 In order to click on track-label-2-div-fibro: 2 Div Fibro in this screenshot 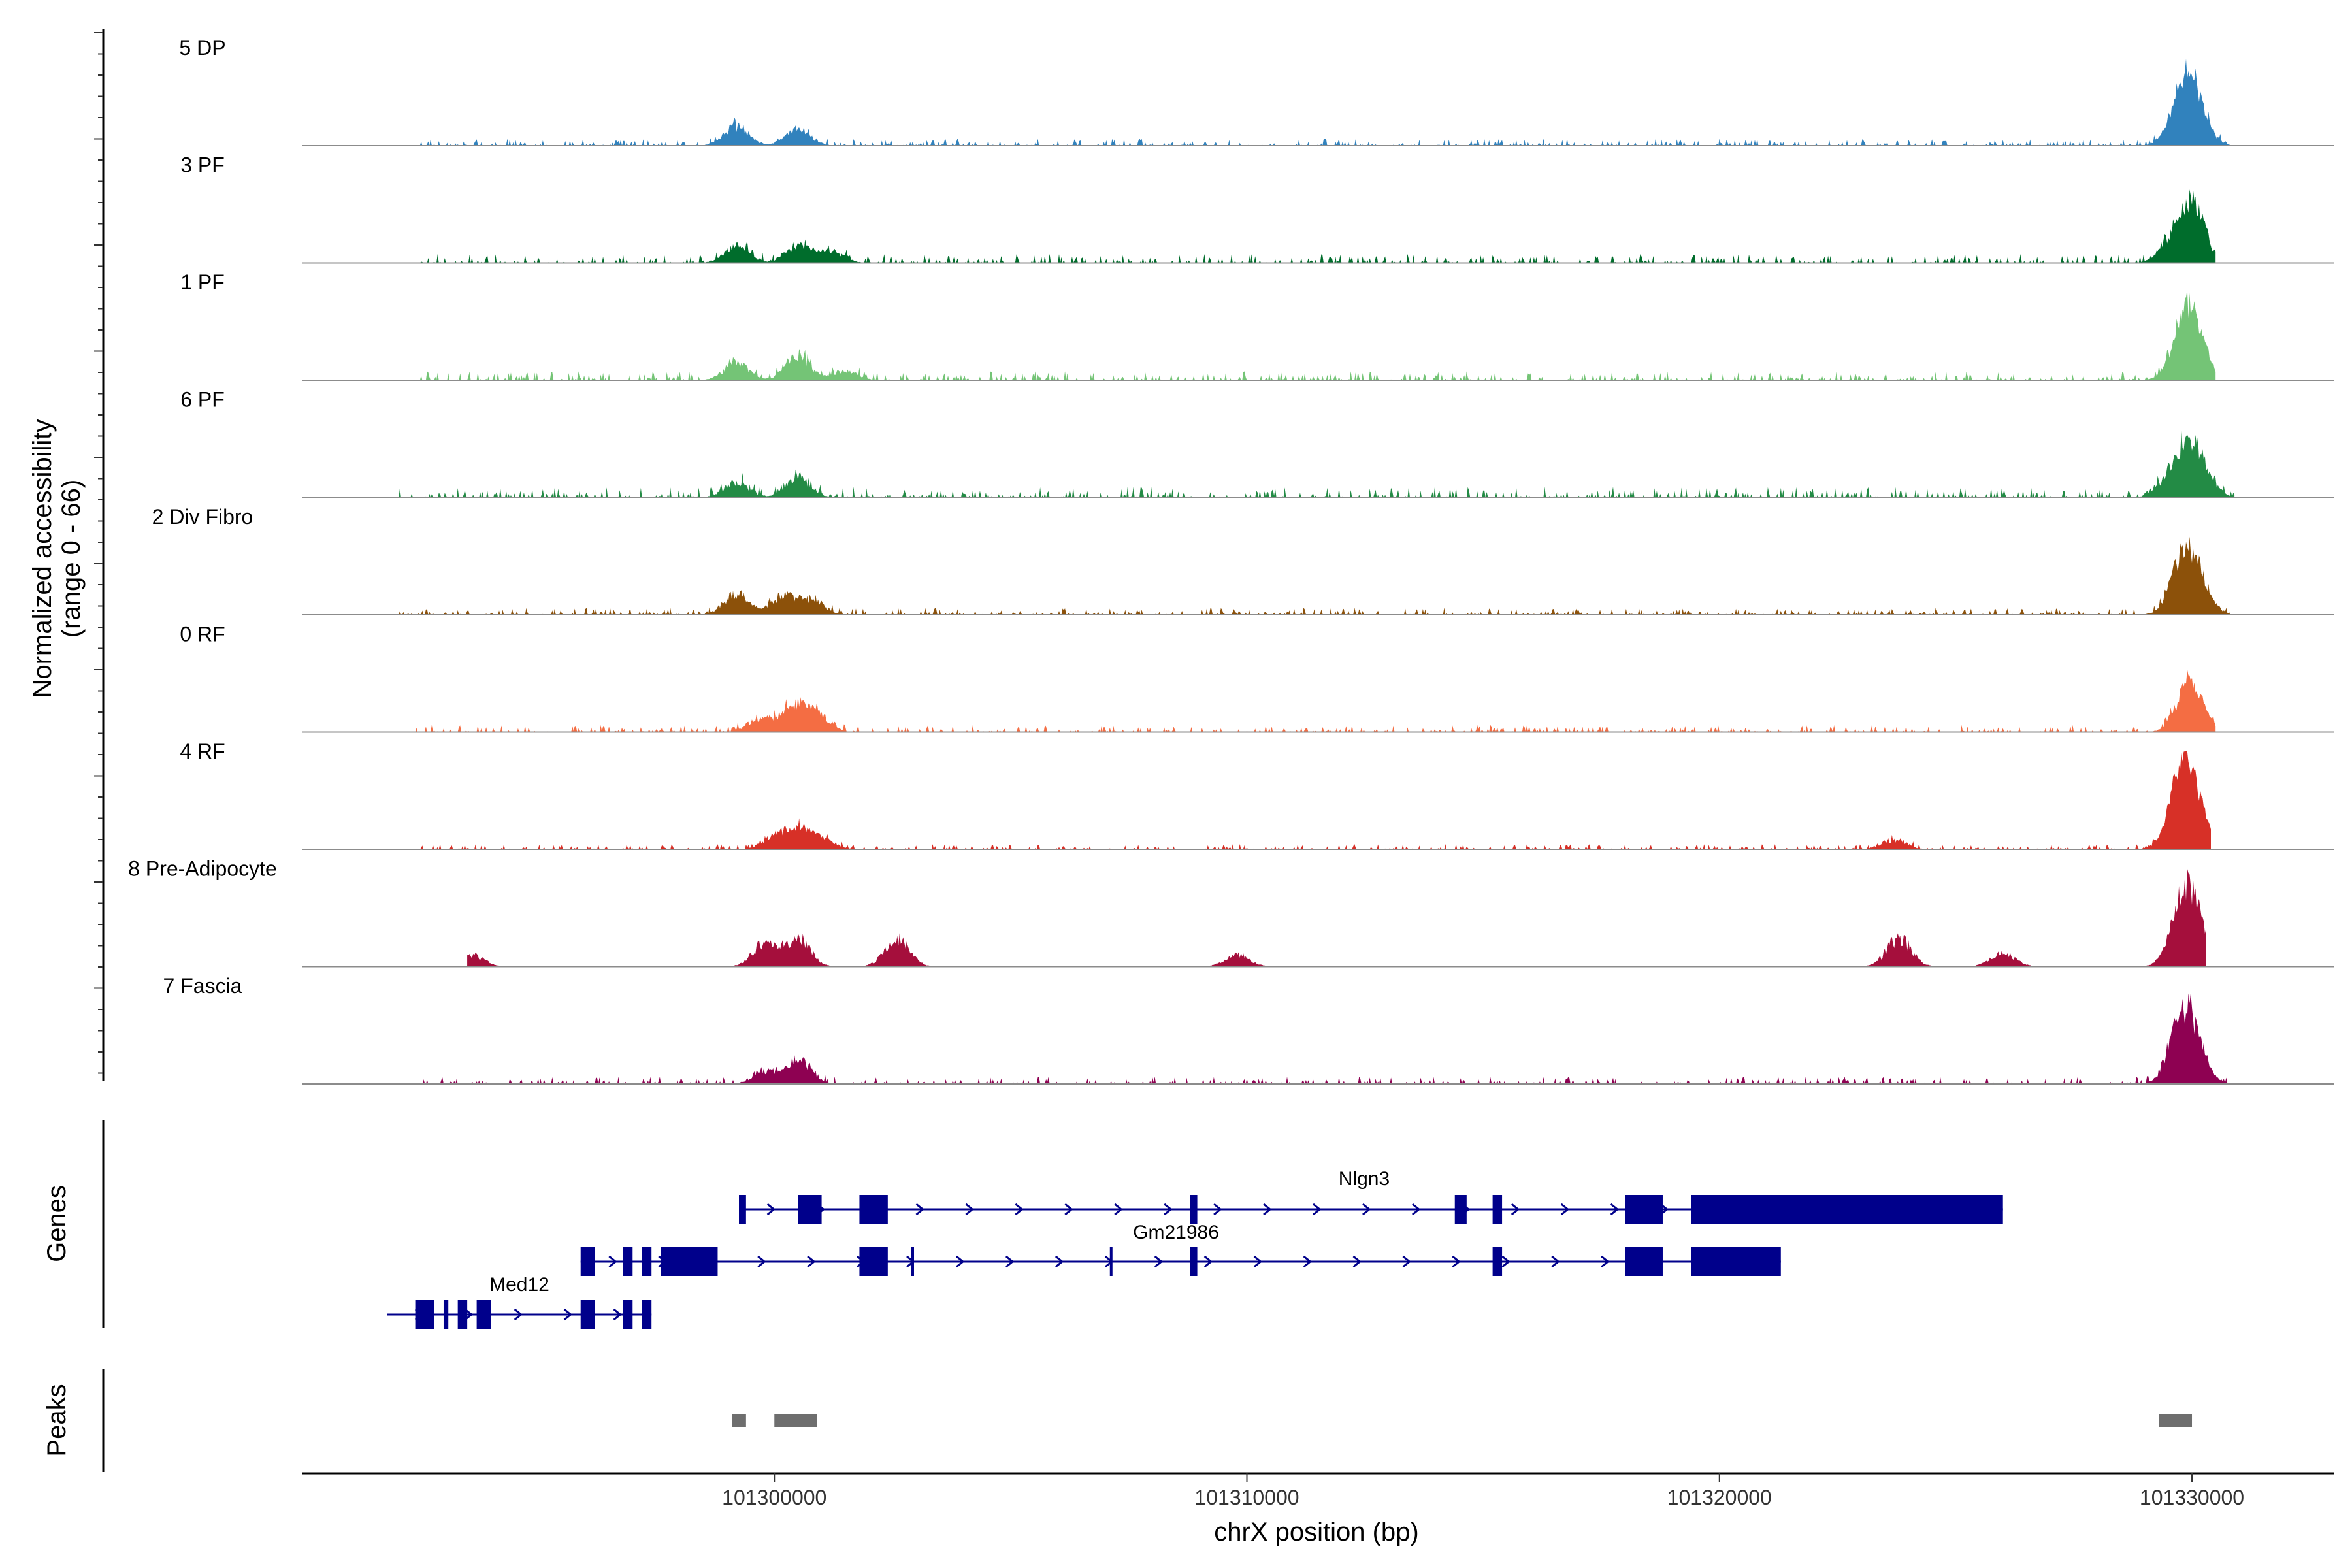, I will do `click(202, 517)`.